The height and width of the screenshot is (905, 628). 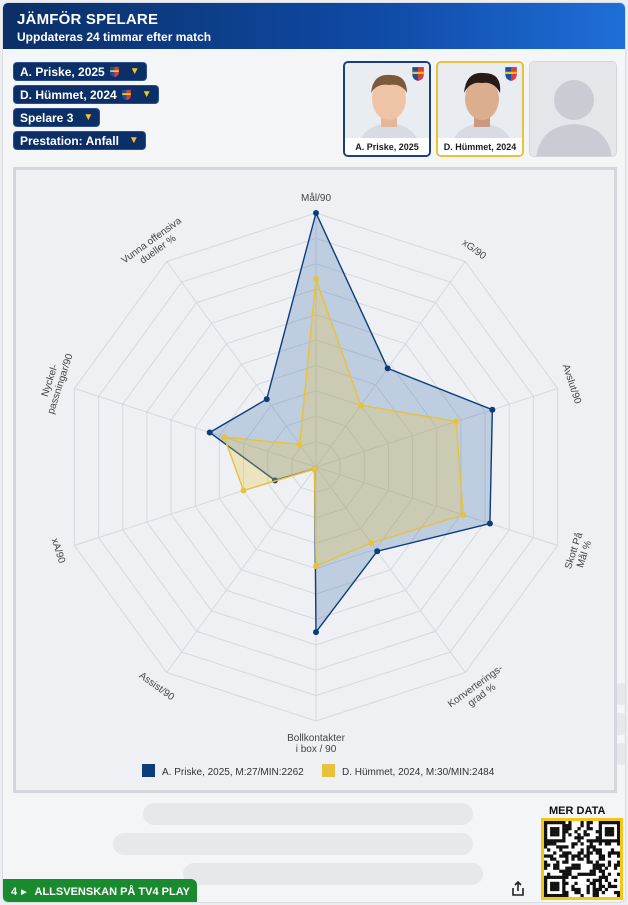 I want to click on axis-label: Nyckel-passningar/90, so click(x=55, y=382).